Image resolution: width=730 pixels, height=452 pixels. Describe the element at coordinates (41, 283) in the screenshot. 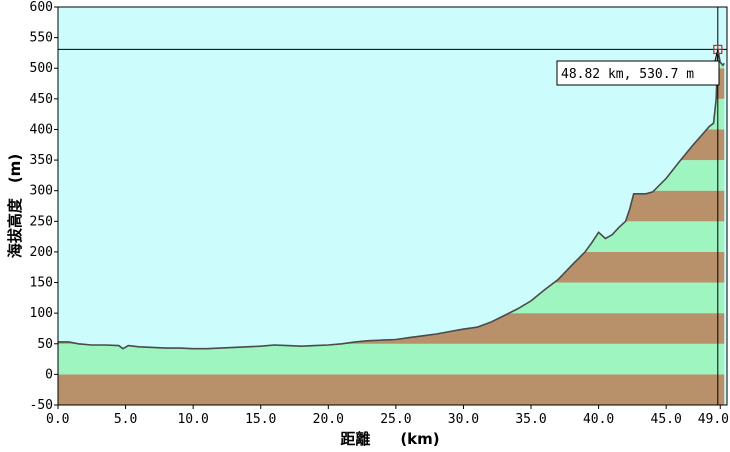

I see `y-tick-label: 150` at that location.